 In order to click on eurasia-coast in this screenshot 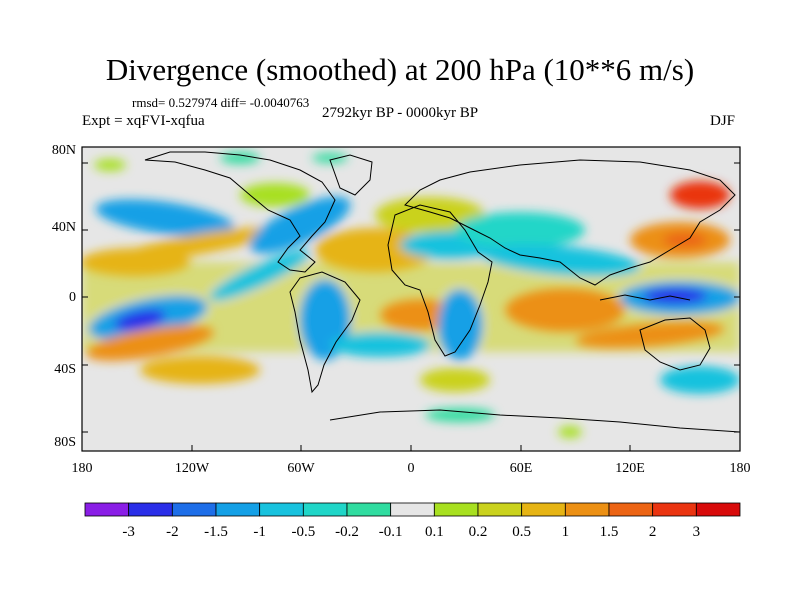, I will do `click(570, 222)`.